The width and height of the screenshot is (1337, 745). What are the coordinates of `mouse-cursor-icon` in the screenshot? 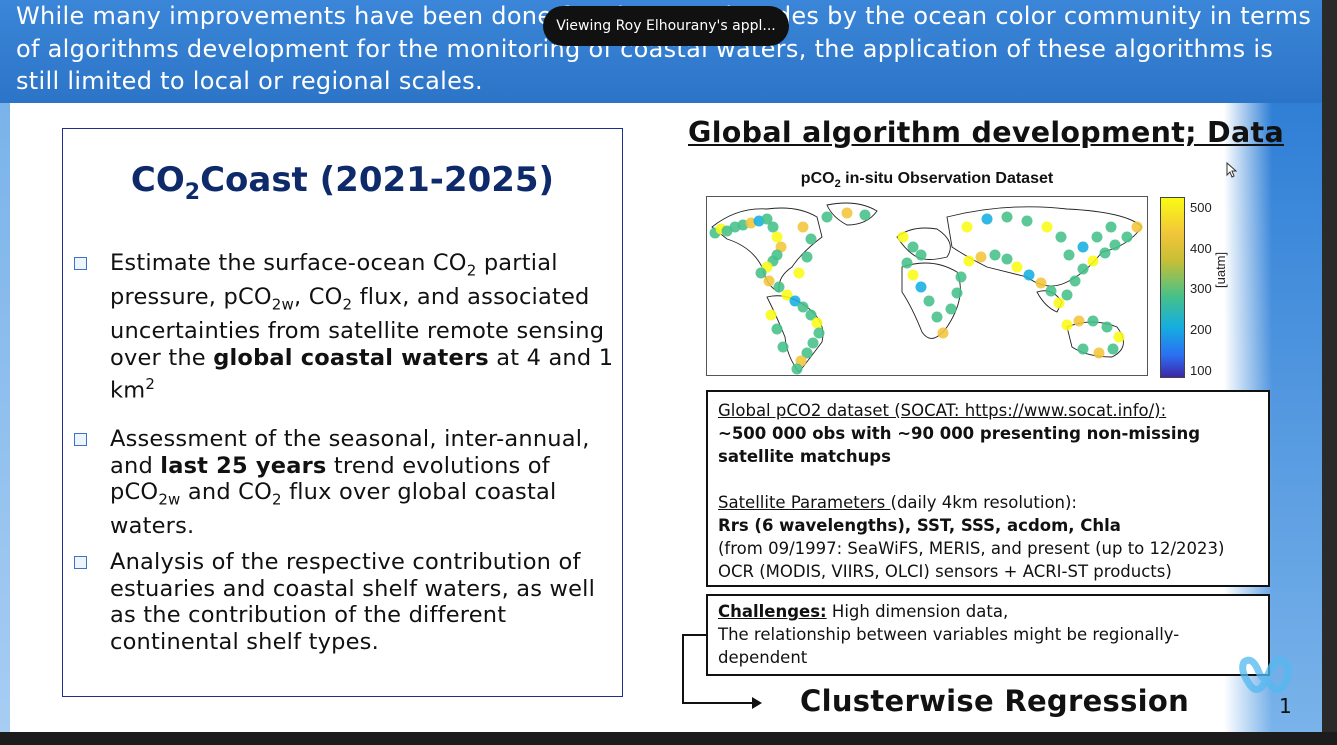 It's located at (1232, 170).